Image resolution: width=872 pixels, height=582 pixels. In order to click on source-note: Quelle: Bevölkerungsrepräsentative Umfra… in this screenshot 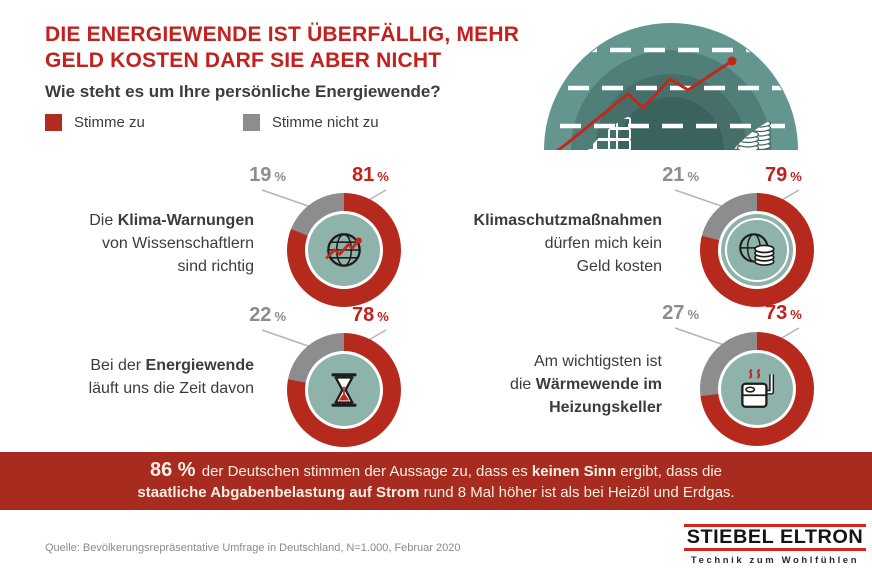, I will do `click(253, 548)`.